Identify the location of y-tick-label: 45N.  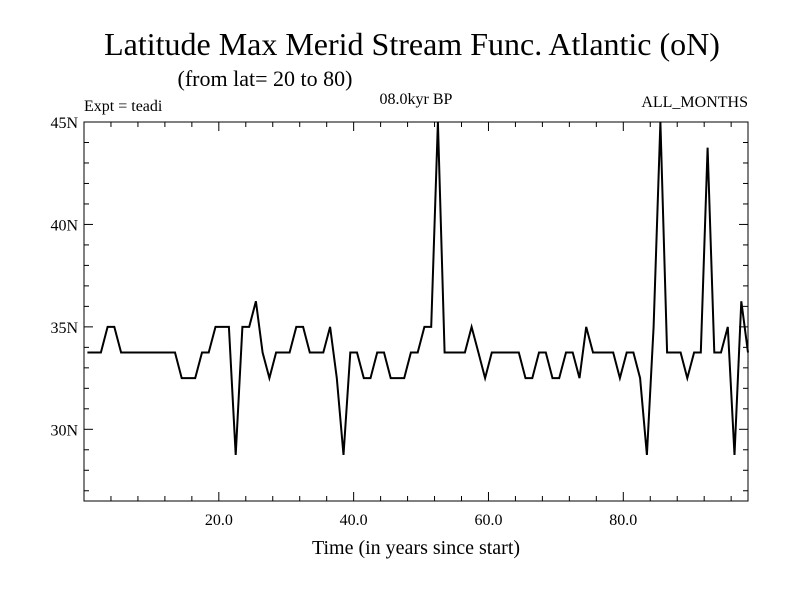
(64, 123).